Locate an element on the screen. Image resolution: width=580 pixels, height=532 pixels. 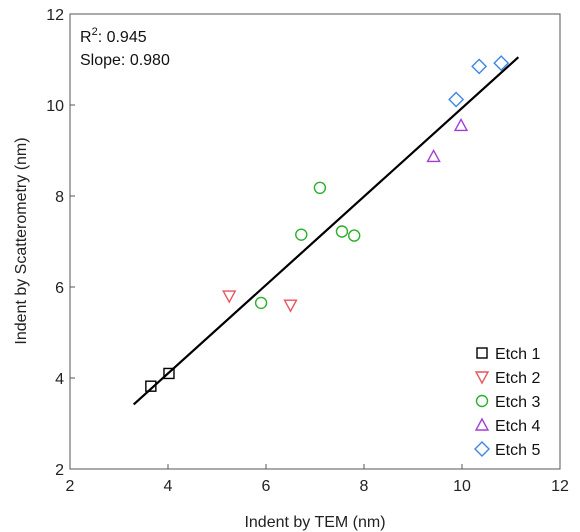
x-tick-label: 10 is located at coordinates (462, 486).